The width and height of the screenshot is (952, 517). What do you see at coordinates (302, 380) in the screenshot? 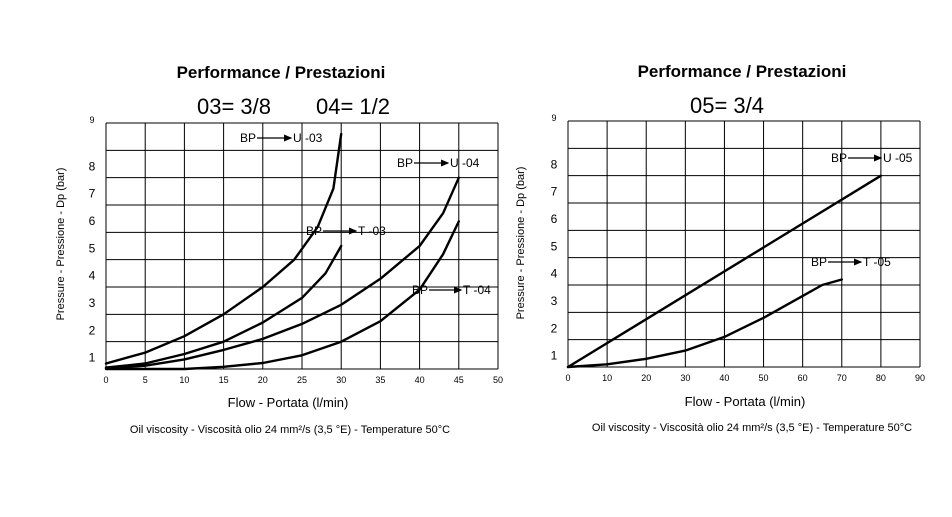
I see `x-tick-label: 25` at bounding box center [302, 380].